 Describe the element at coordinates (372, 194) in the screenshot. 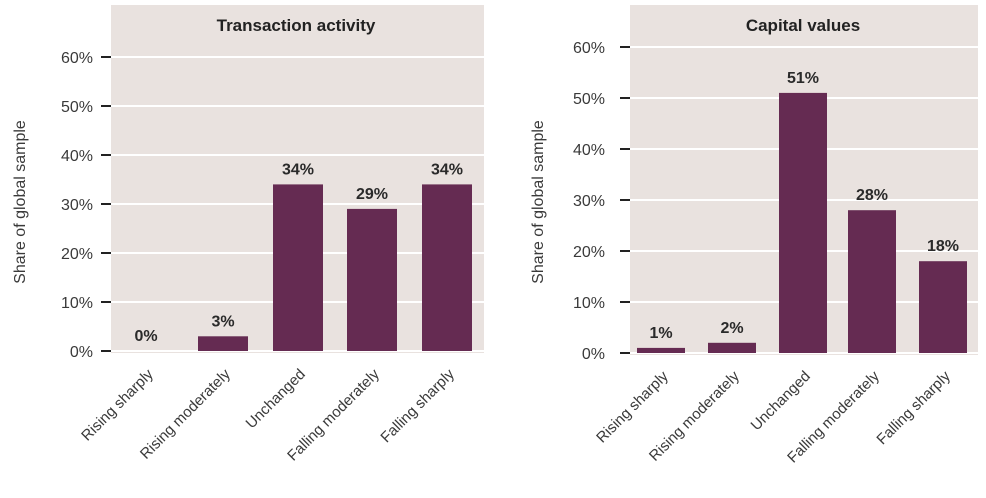

I see `data-label: 29%` at that location.